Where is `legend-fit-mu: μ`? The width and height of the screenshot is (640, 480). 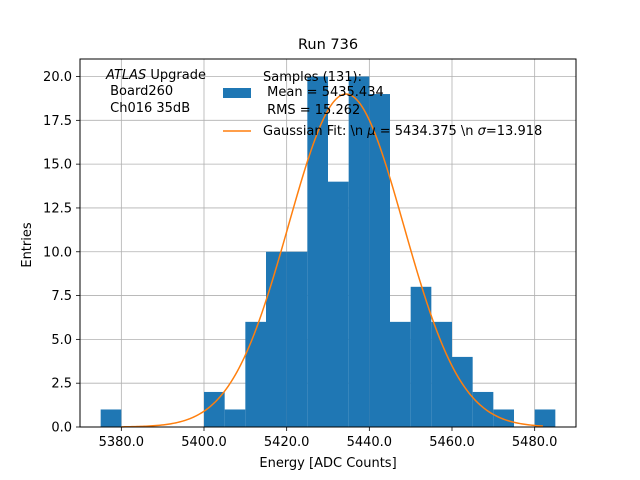
legend-fit-mu: μ is located at coordinates (370, 131).